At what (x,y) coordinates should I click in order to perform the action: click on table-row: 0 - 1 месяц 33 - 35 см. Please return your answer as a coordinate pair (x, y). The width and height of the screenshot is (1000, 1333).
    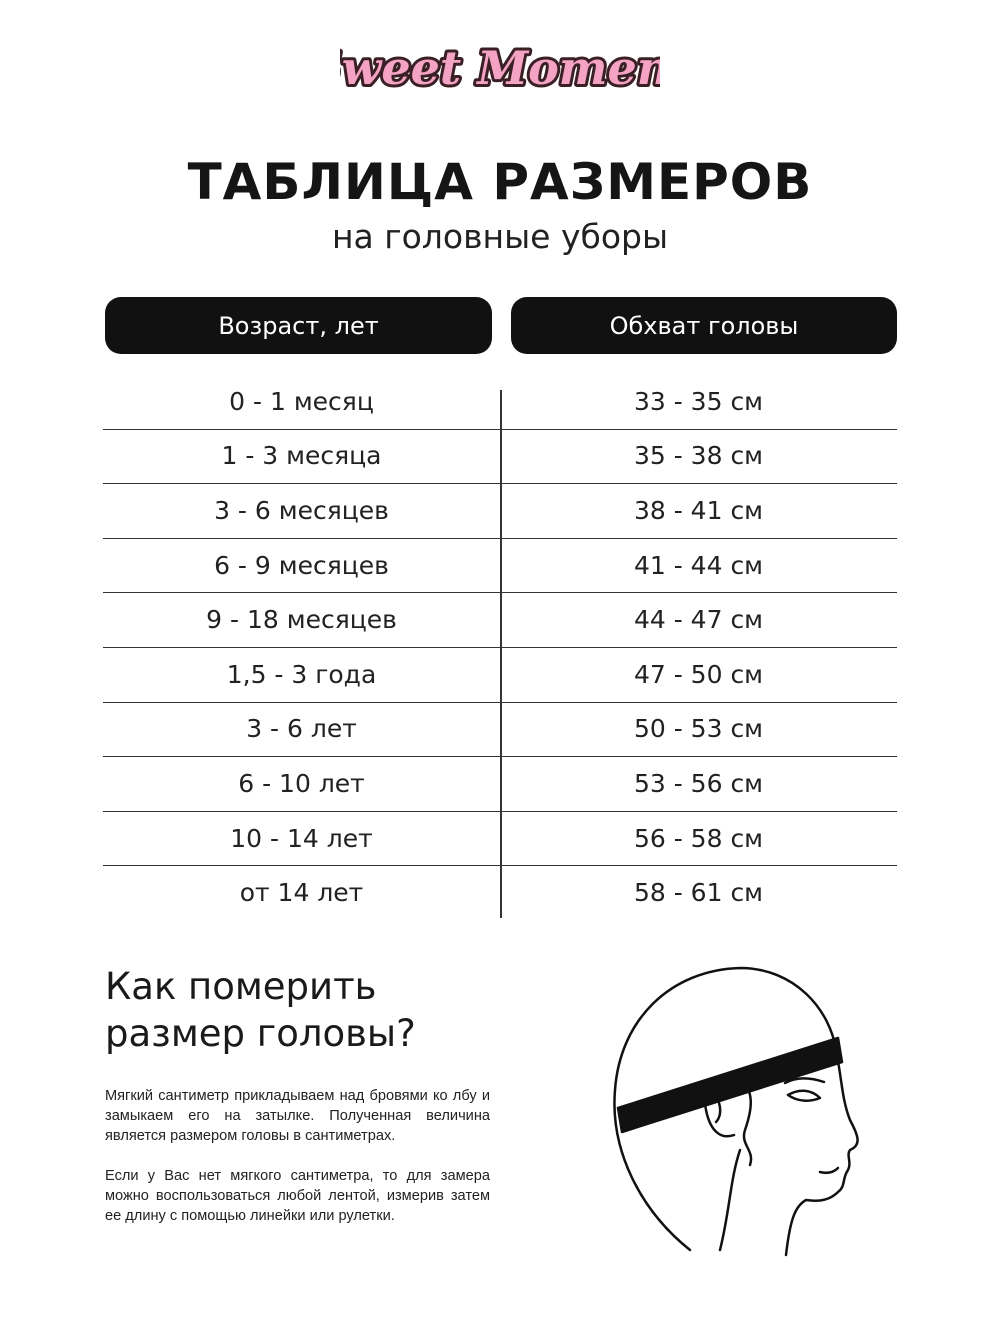
    Looking at the image, I should click on (500, 402).